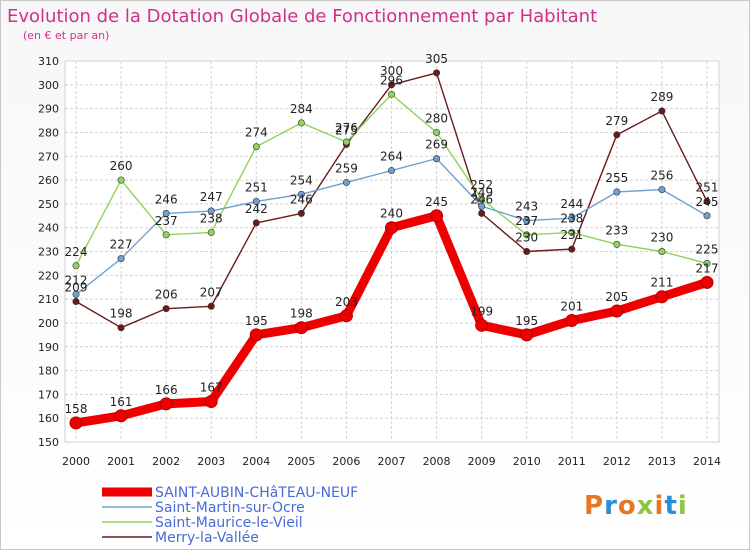 The height and width of the screenshot is (550, 750). What do you see at coordinates (121, 245) in the screenshot?
I see `data-label: 227` at bounding box center [121, 245].